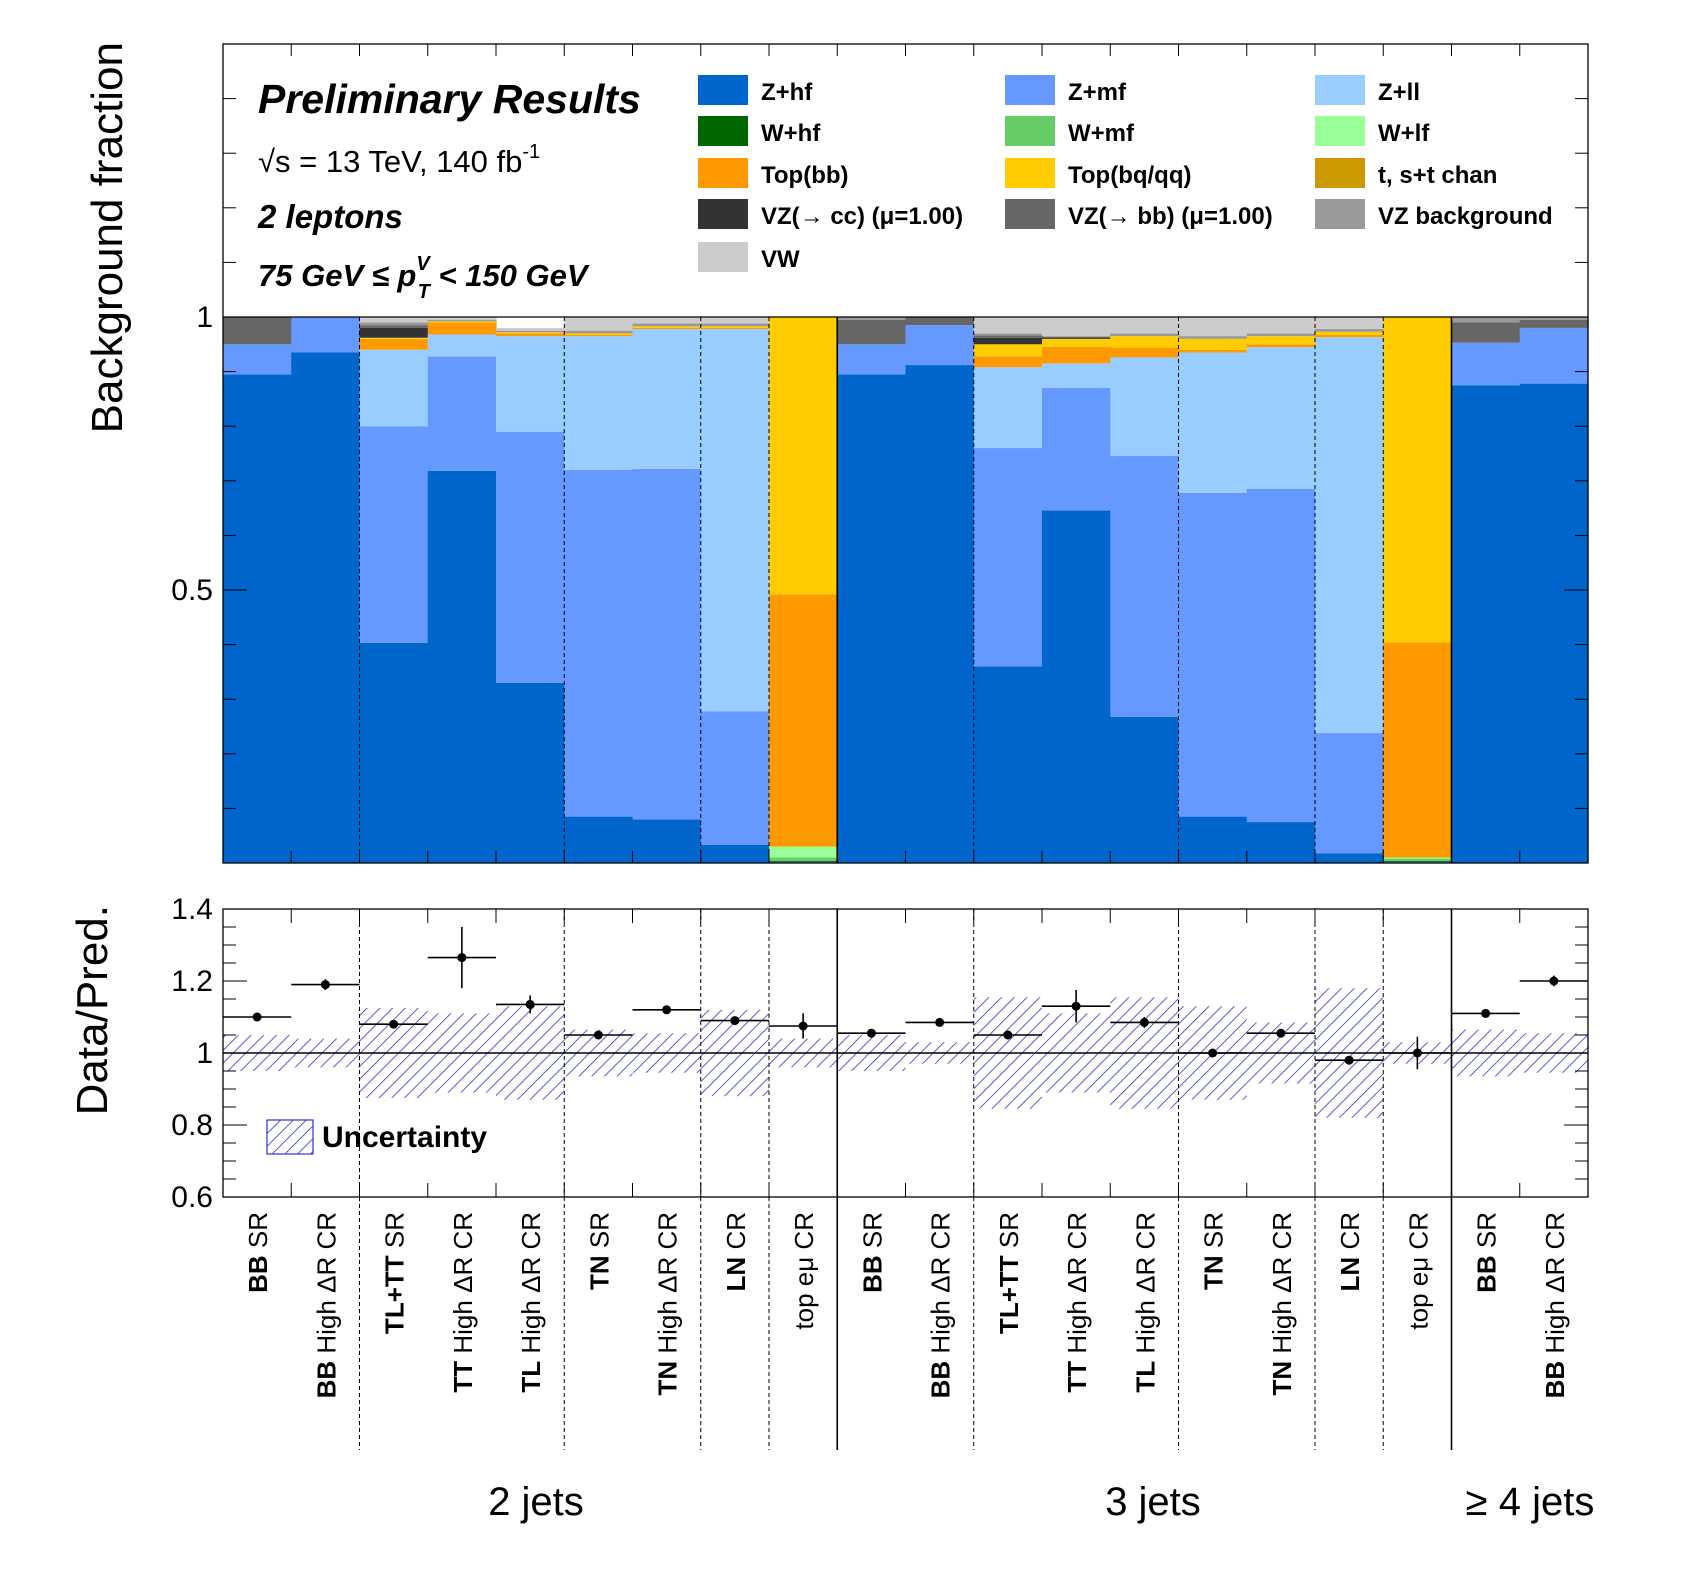 Image resolution: width=1696 pixels, height=1572 pixels. What do you see at coordinates (1153, 1502) in the screenshot?
I see `jet-group-label: 3 jets` at bounding box center [1153, 1502].